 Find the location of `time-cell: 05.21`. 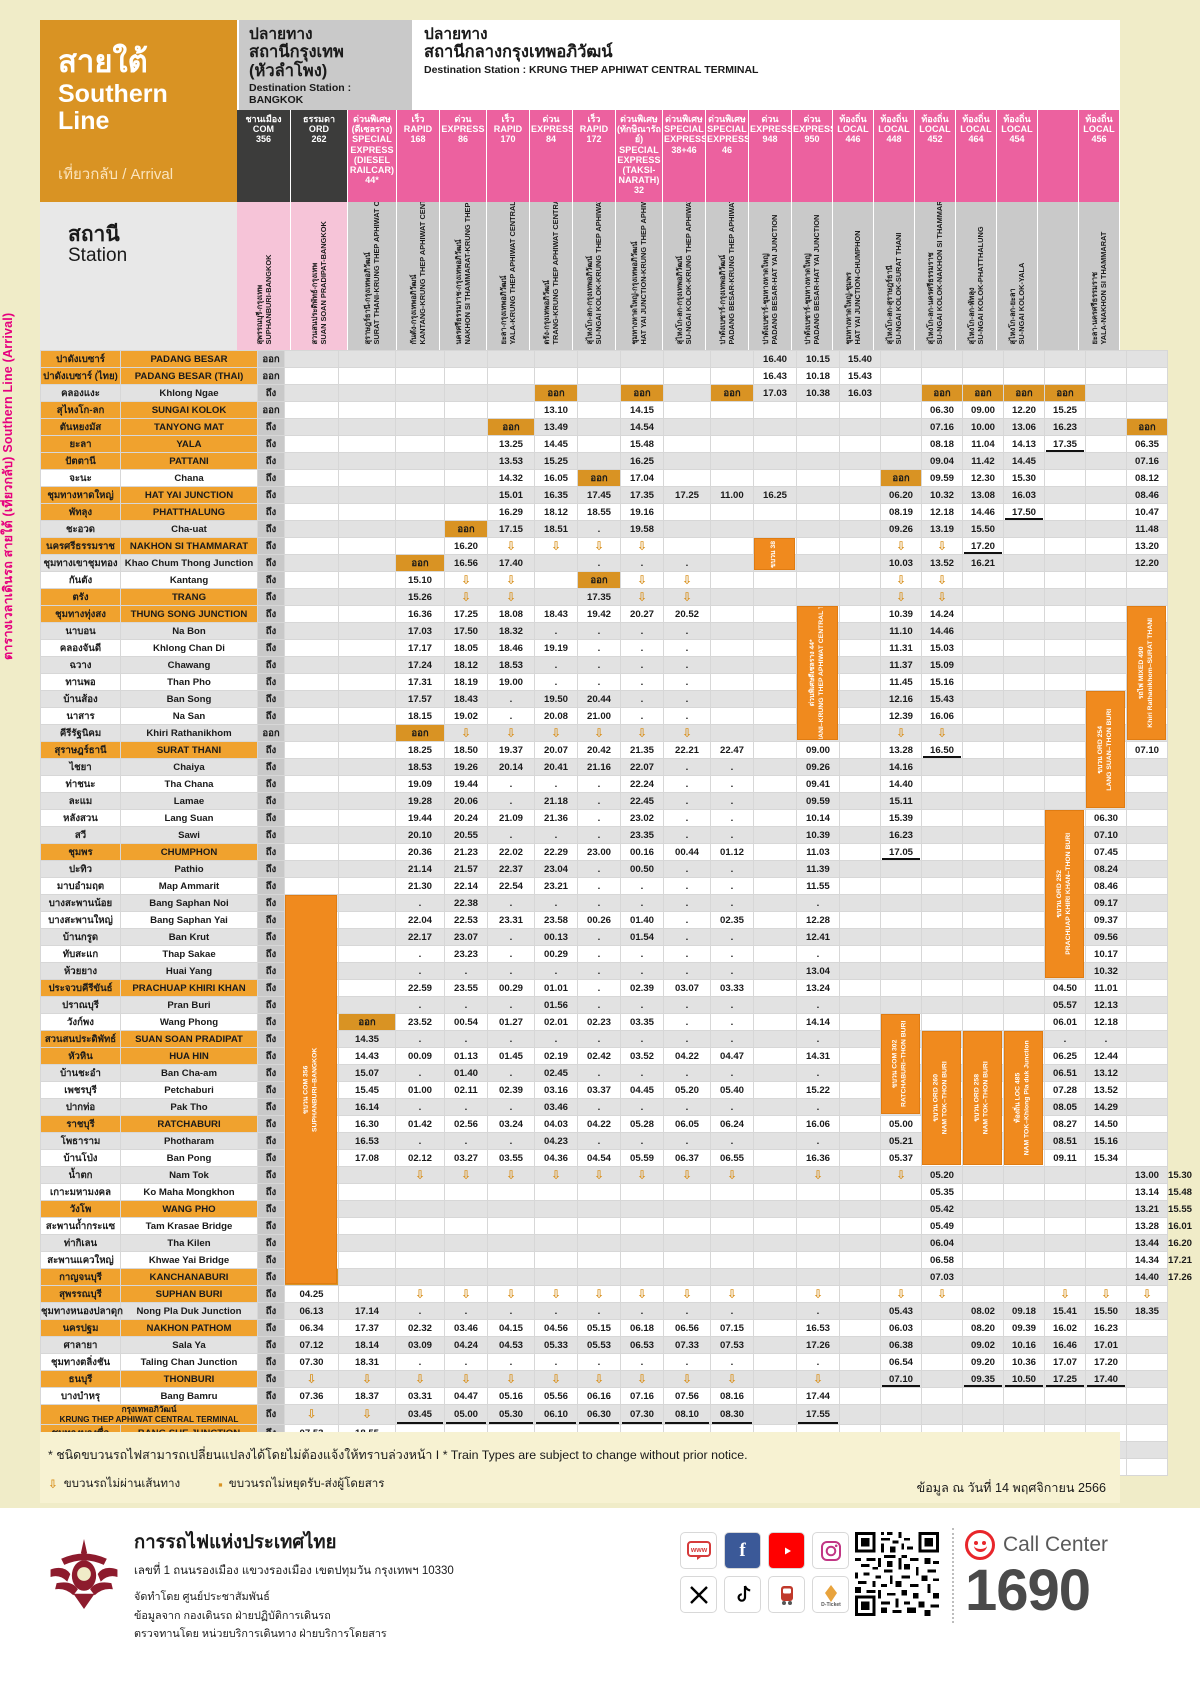

time-cell: 05.21 is located at coordinates (901, 1141).